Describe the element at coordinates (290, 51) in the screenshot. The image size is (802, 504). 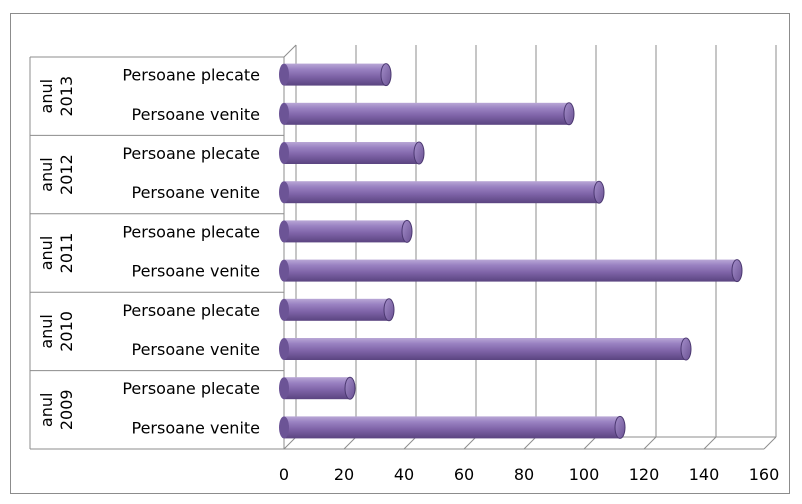
I see `wall-top-edge` at that location.